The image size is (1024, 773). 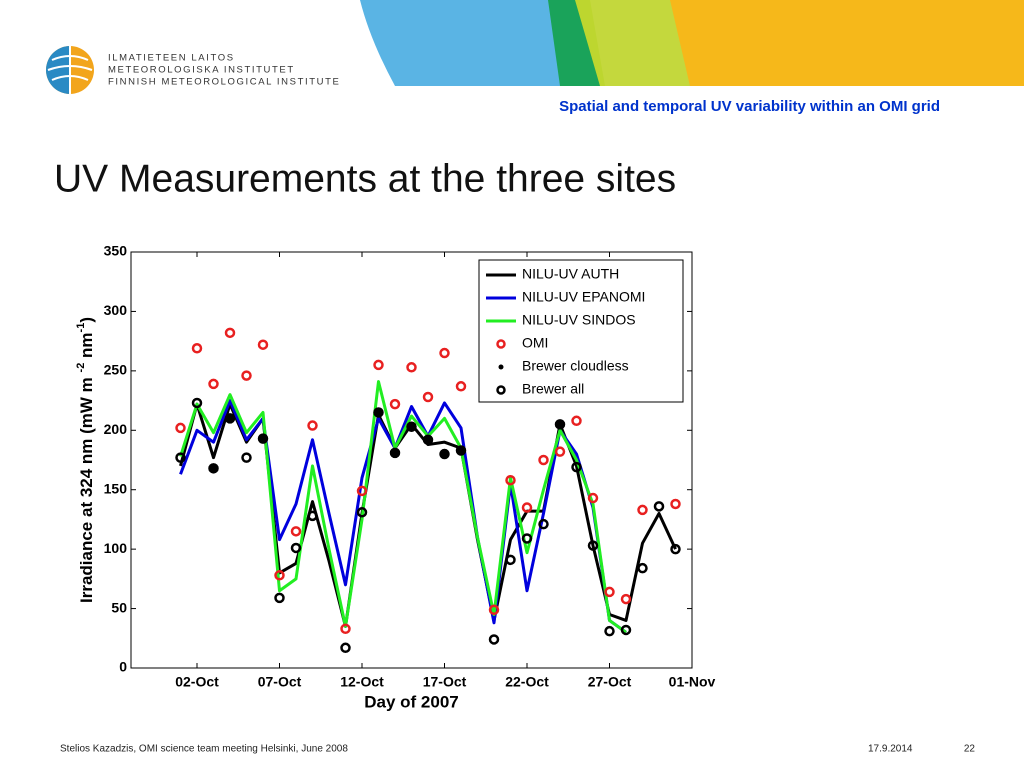 I want to click on legend-label: NILU-UV SINDOS, so click(x=579, y=320).